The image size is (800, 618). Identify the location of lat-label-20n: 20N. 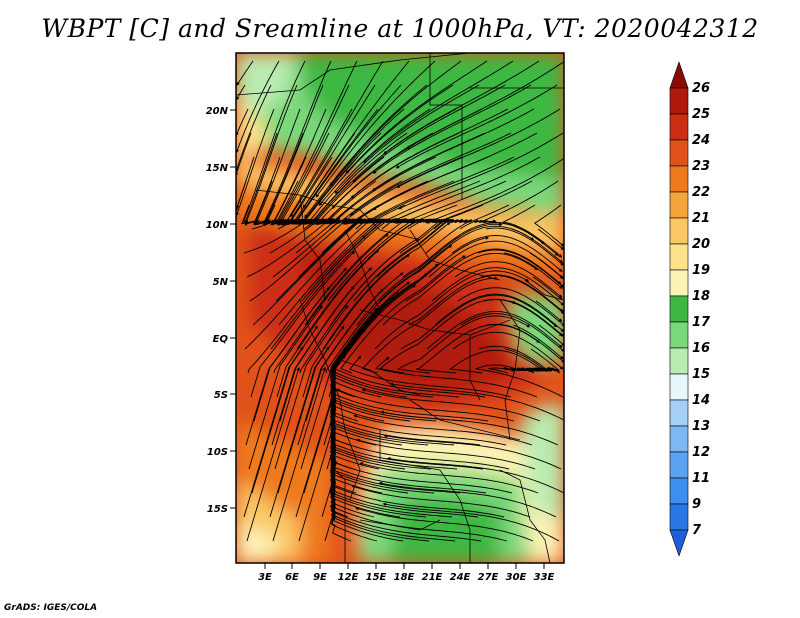
(217, 111).